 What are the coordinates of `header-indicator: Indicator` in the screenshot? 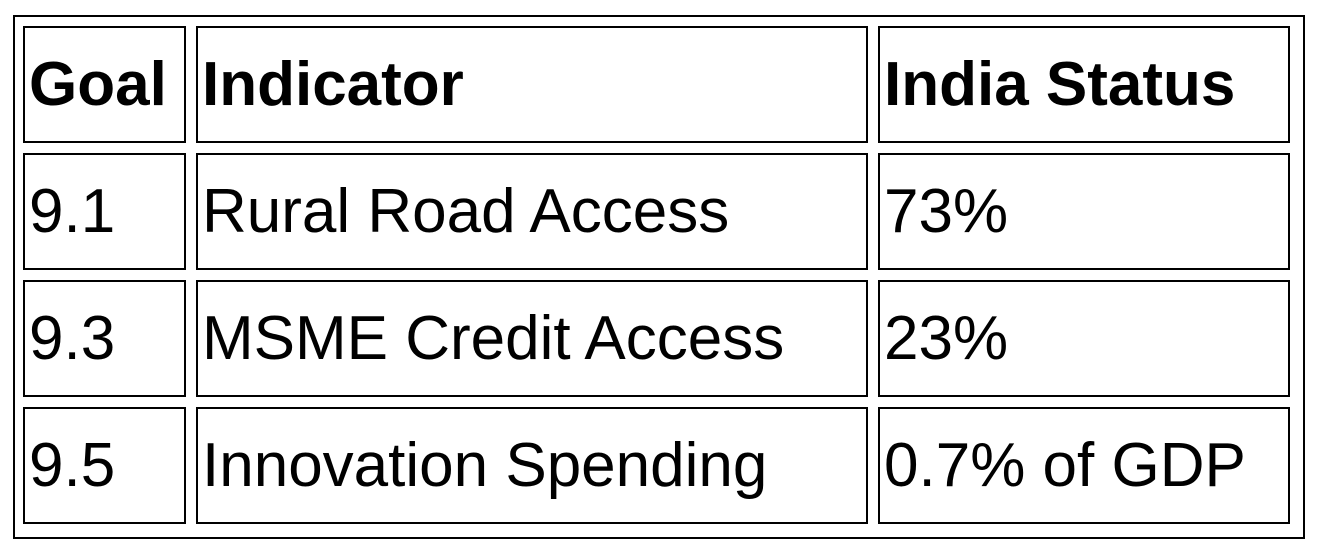 It's located at (532, 84).